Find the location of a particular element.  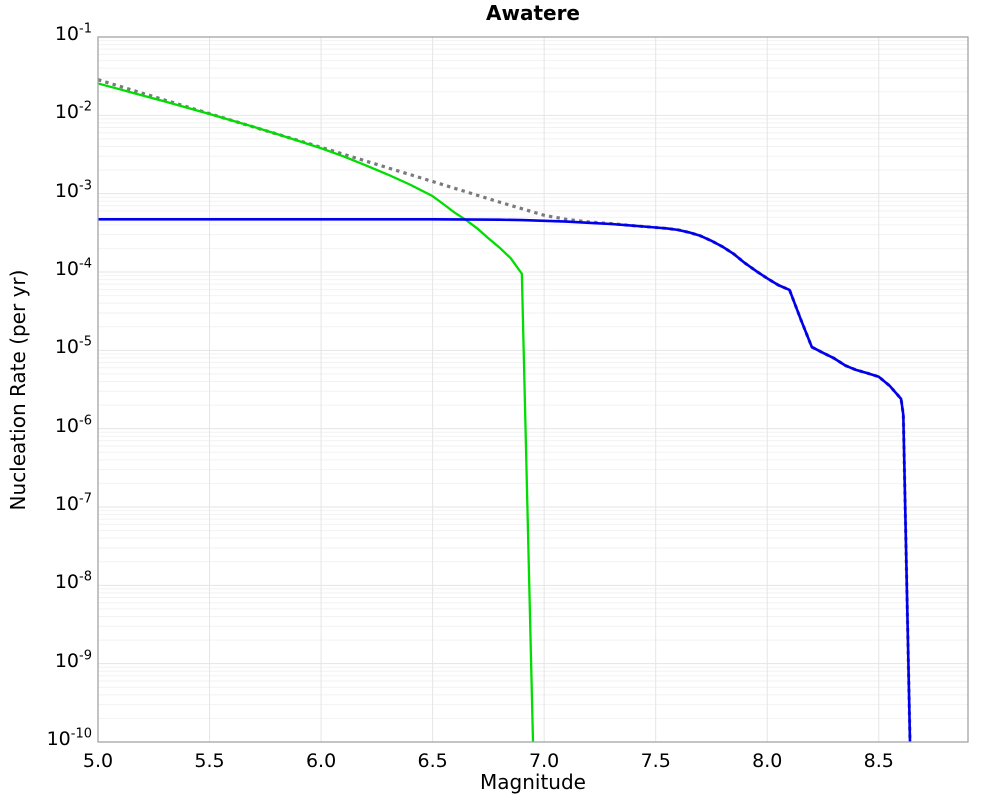

y-tick-label: 10⁻⁷ is located at coordinates (73, 503).